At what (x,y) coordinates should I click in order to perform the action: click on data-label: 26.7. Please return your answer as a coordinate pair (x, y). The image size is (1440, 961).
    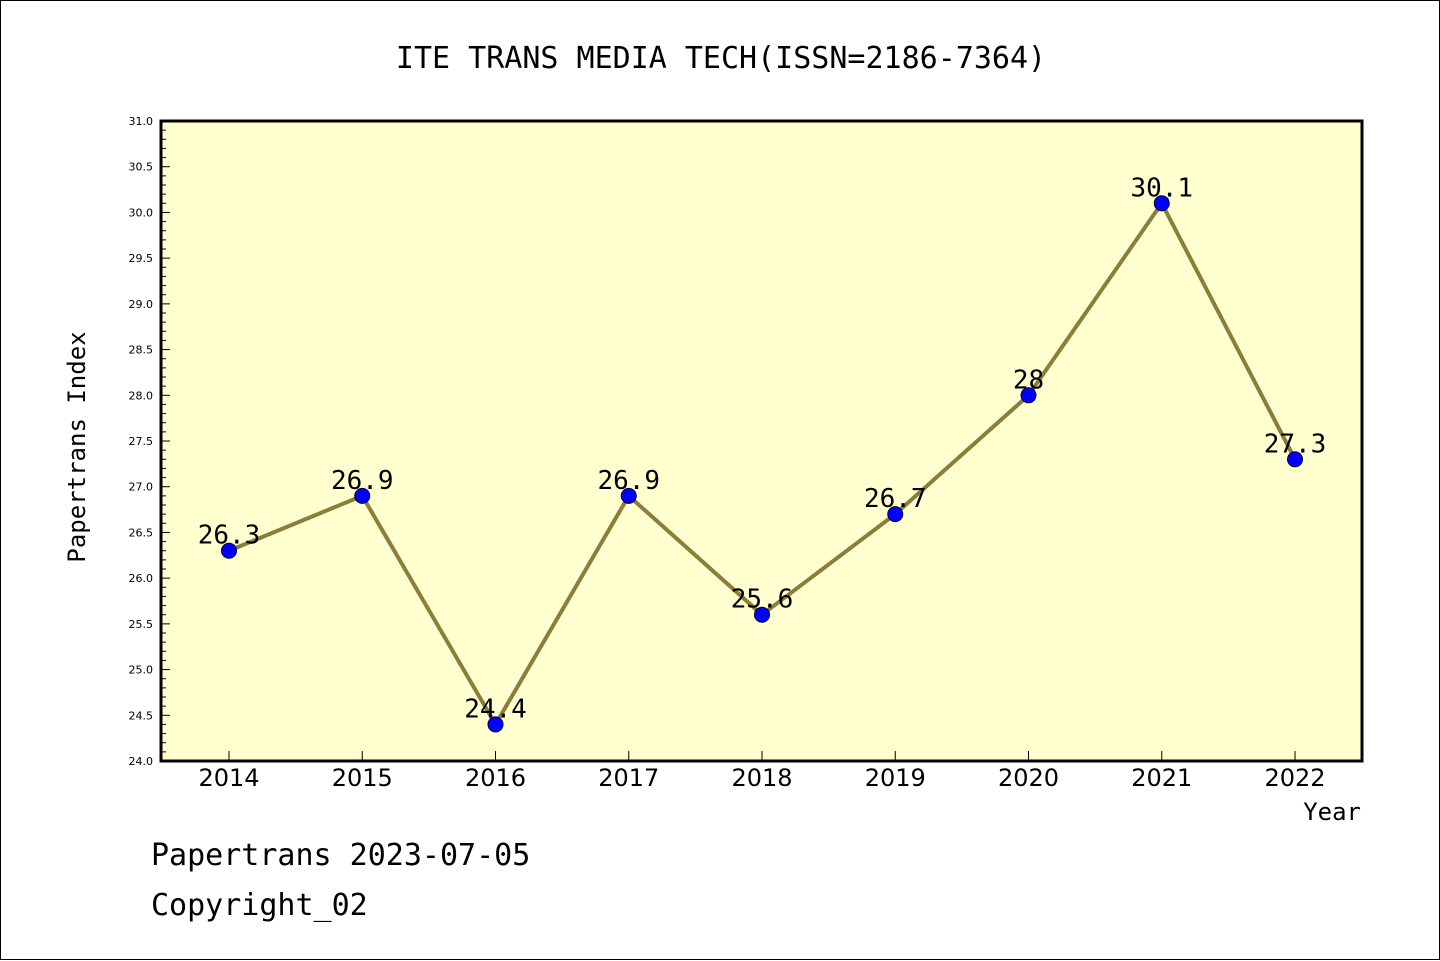
    Looking at the image, I should click on (895, 499).